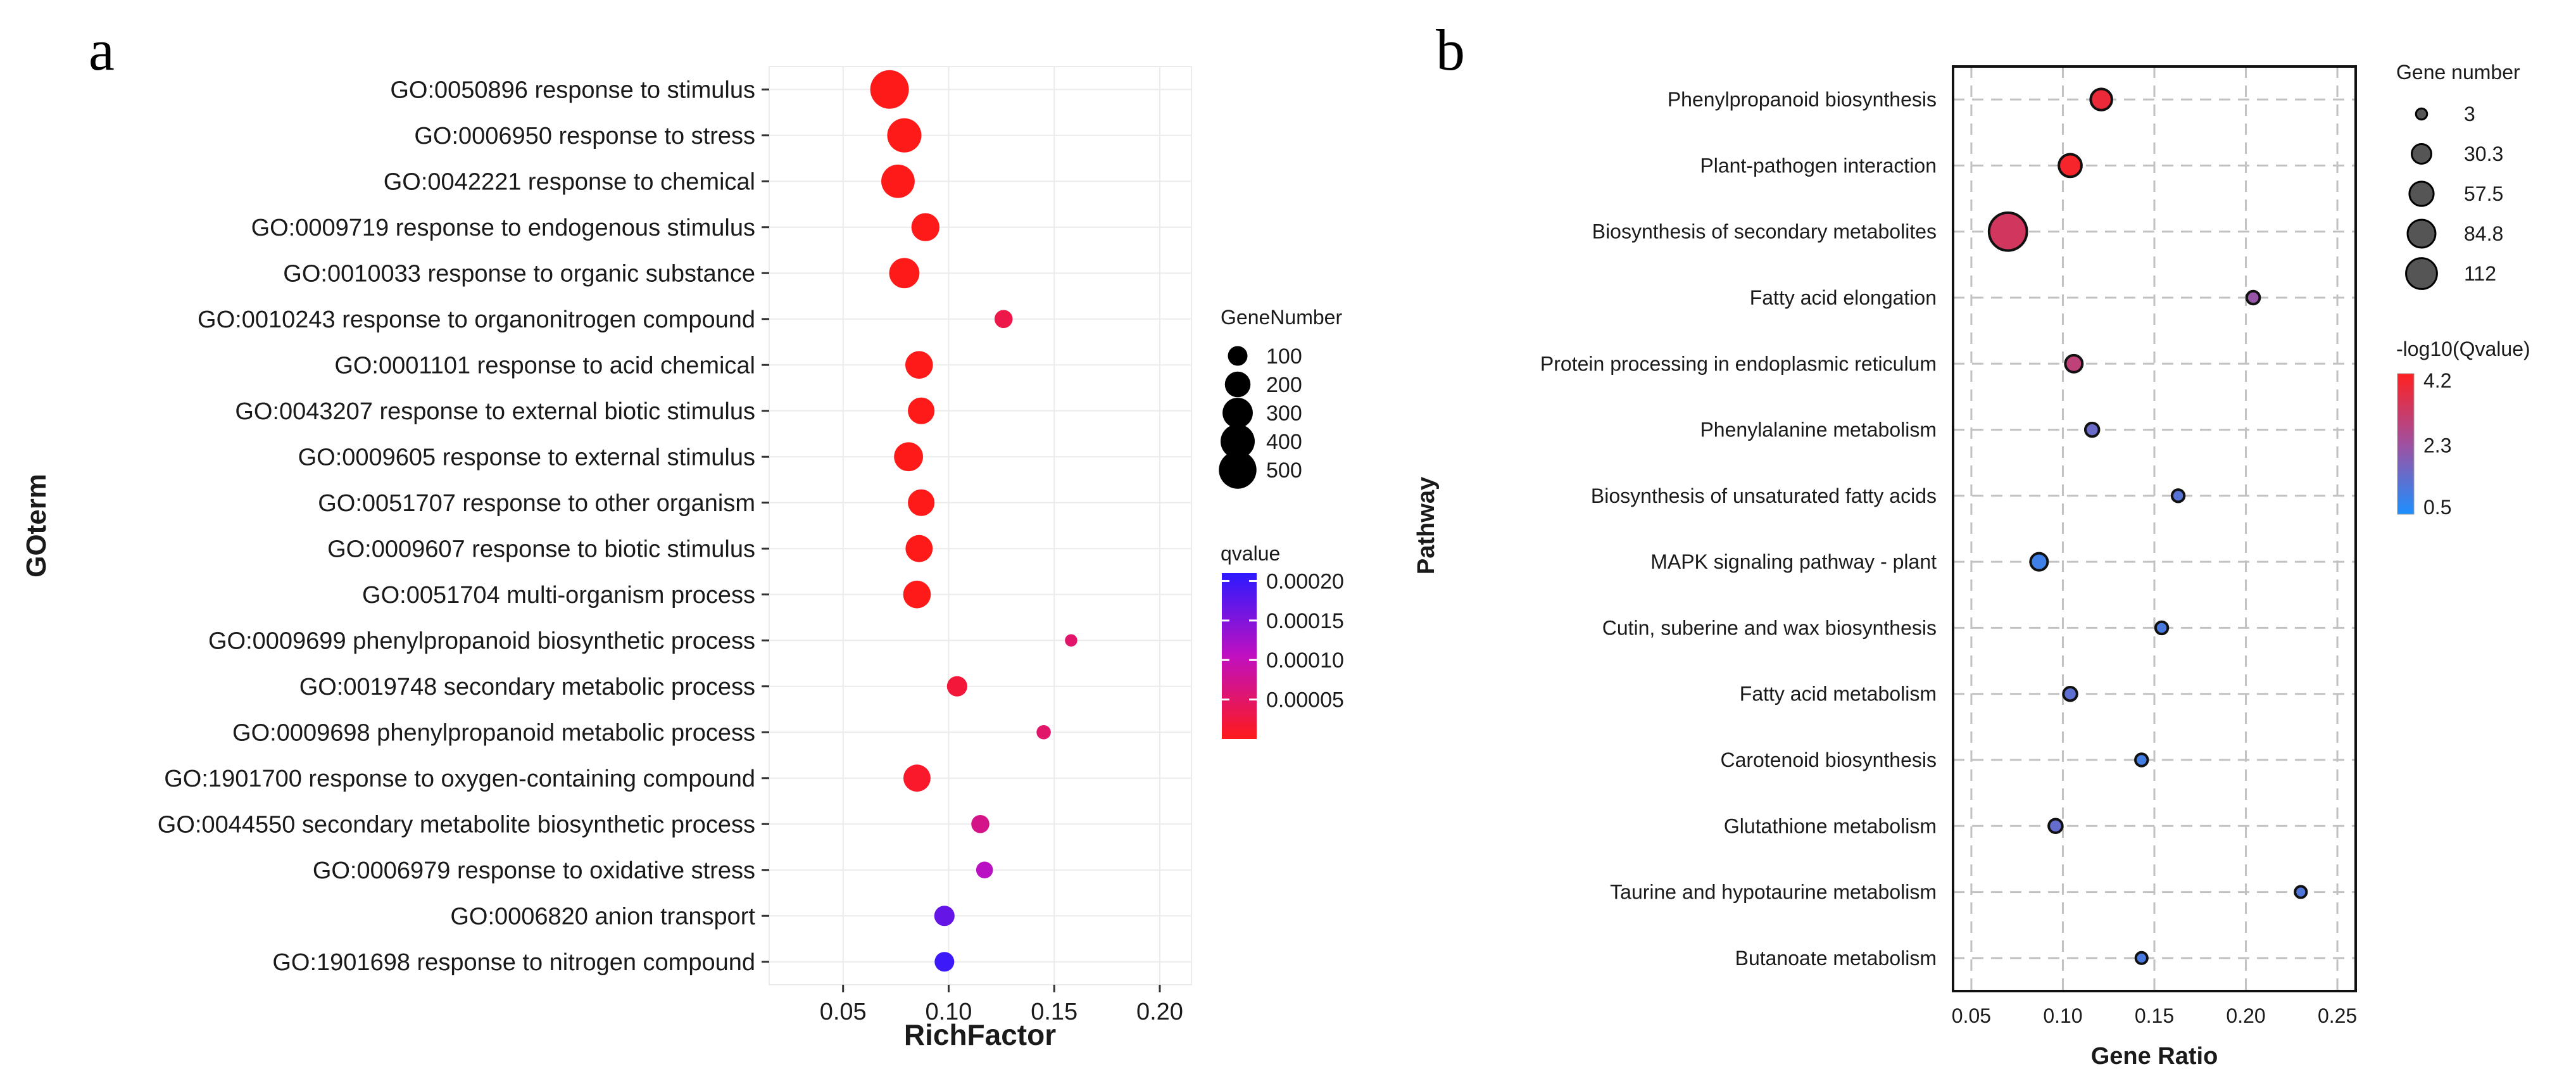  What do you see at coordinates (1830, 825) in the screenshot?
I see `panel-b-y-tick-label: Glutathione metabolism` at bounding box center [1830, 825].